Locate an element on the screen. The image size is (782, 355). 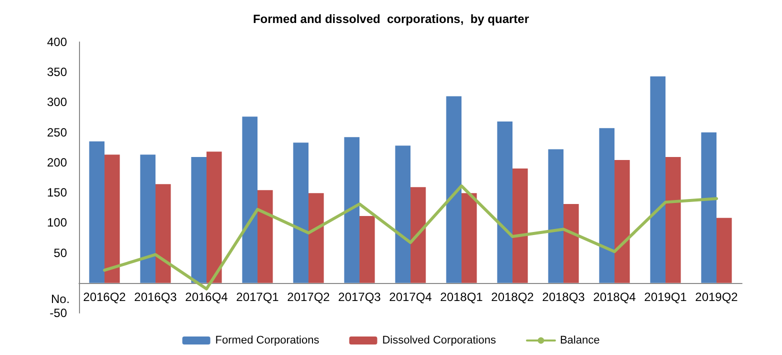
y-tick-label: 300 is located at coordinates (57, 102).